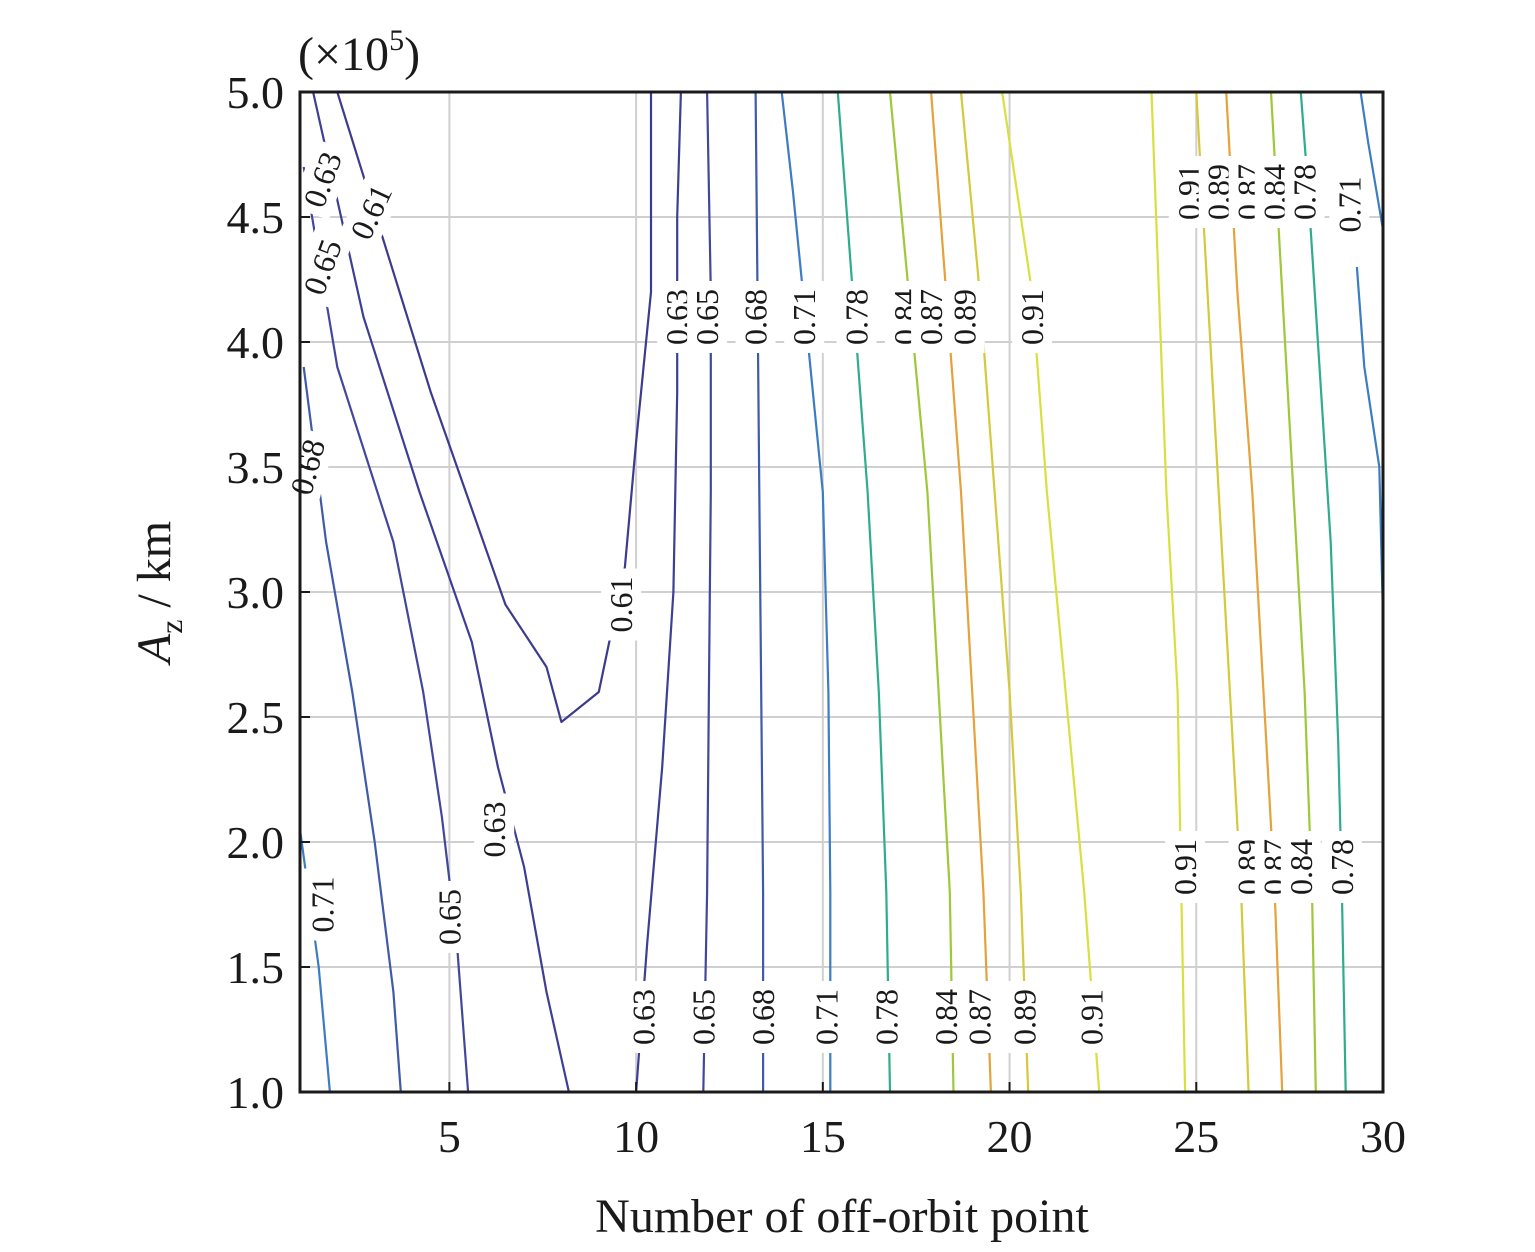 Image resolution: width=1535 pixels, height=1252 pixels. I want to click on y-axis-title: Az / km, so click(158, 593).